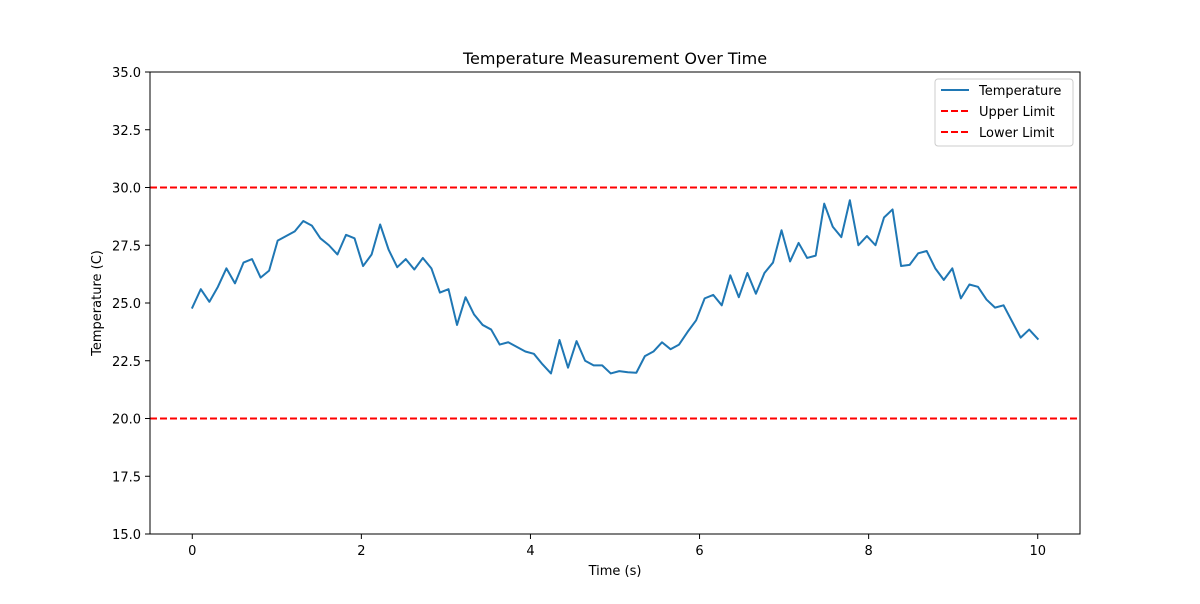  I want to click on y-tick-label: 30.0, so click(126, 189).